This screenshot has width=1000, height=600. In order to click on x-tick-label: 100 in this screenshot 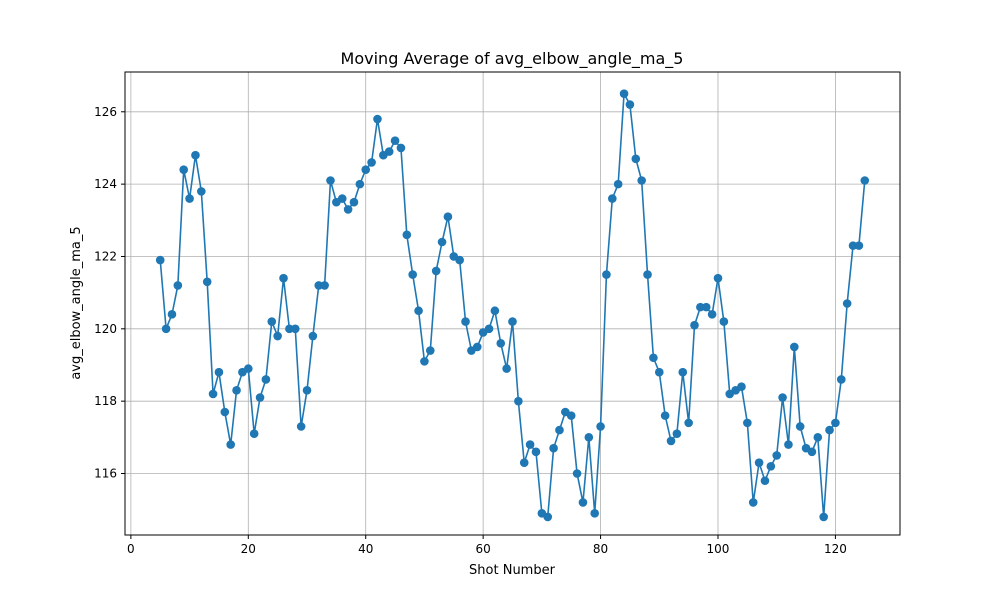, I will do `click(718, 549)`.